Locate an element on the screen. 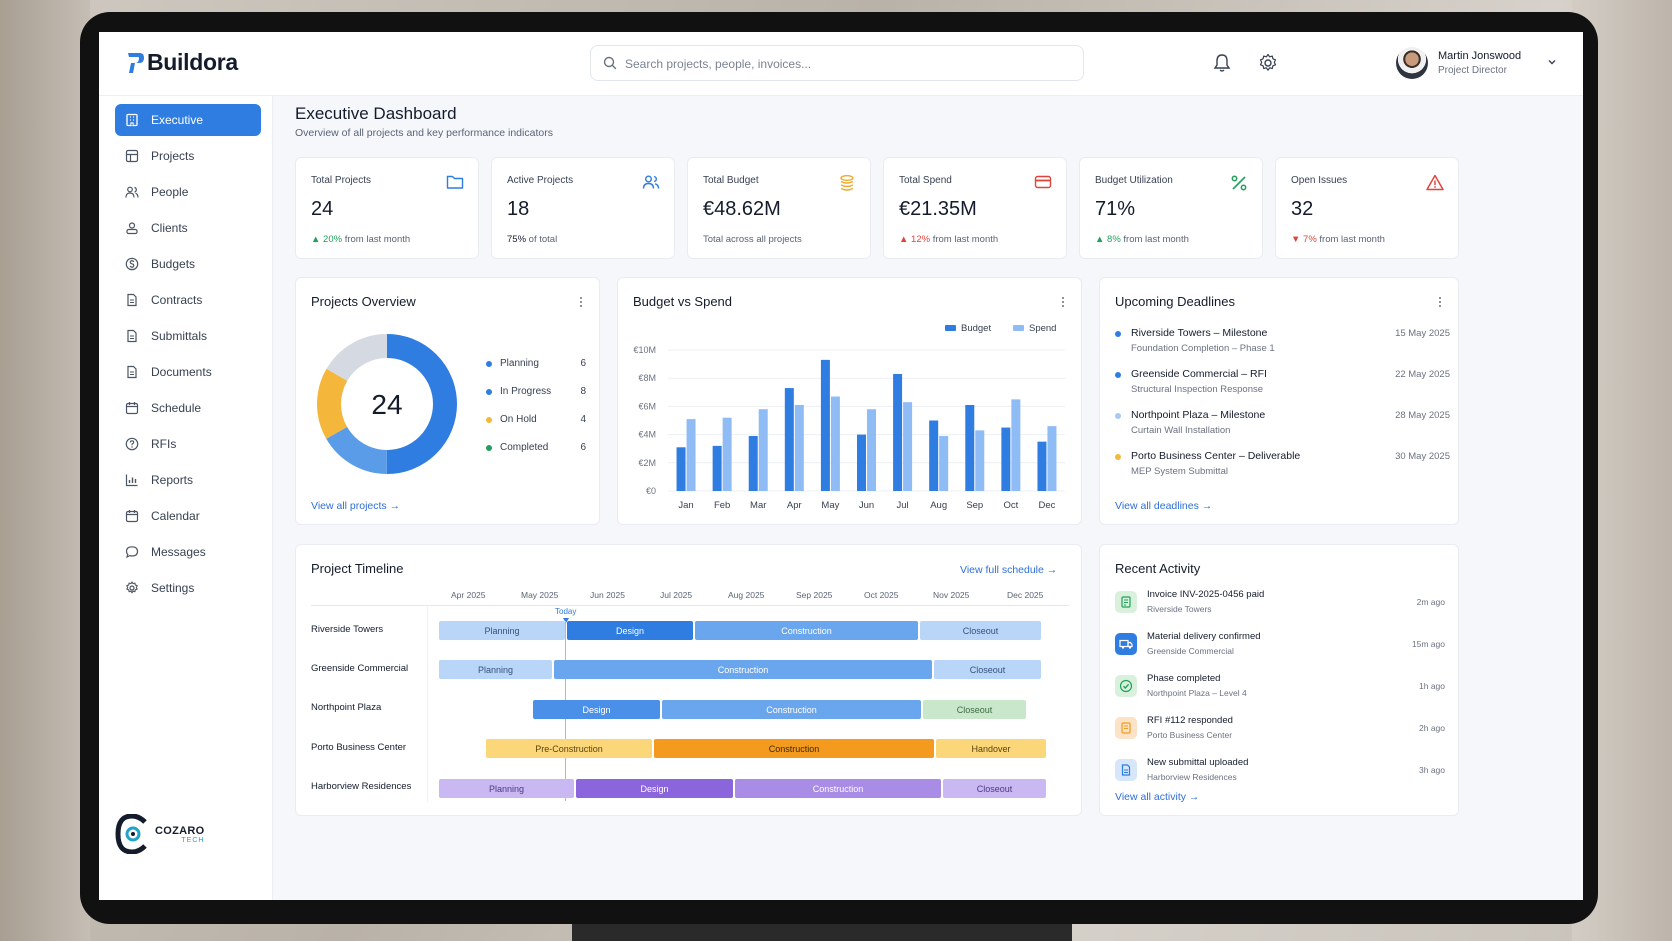 This screenshot has width=1672, height=941. sidebar-item-reports: Reports is located at coordinates (188, 480).